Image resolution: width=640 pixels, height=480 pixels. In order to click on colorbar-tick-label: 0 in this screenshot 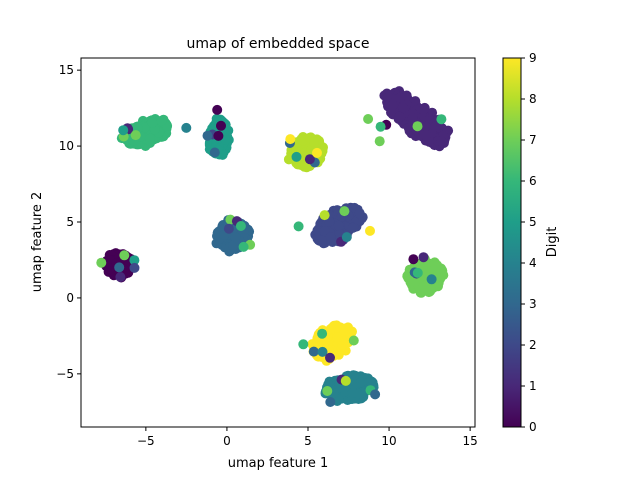, I will do `click(533, 427)`.